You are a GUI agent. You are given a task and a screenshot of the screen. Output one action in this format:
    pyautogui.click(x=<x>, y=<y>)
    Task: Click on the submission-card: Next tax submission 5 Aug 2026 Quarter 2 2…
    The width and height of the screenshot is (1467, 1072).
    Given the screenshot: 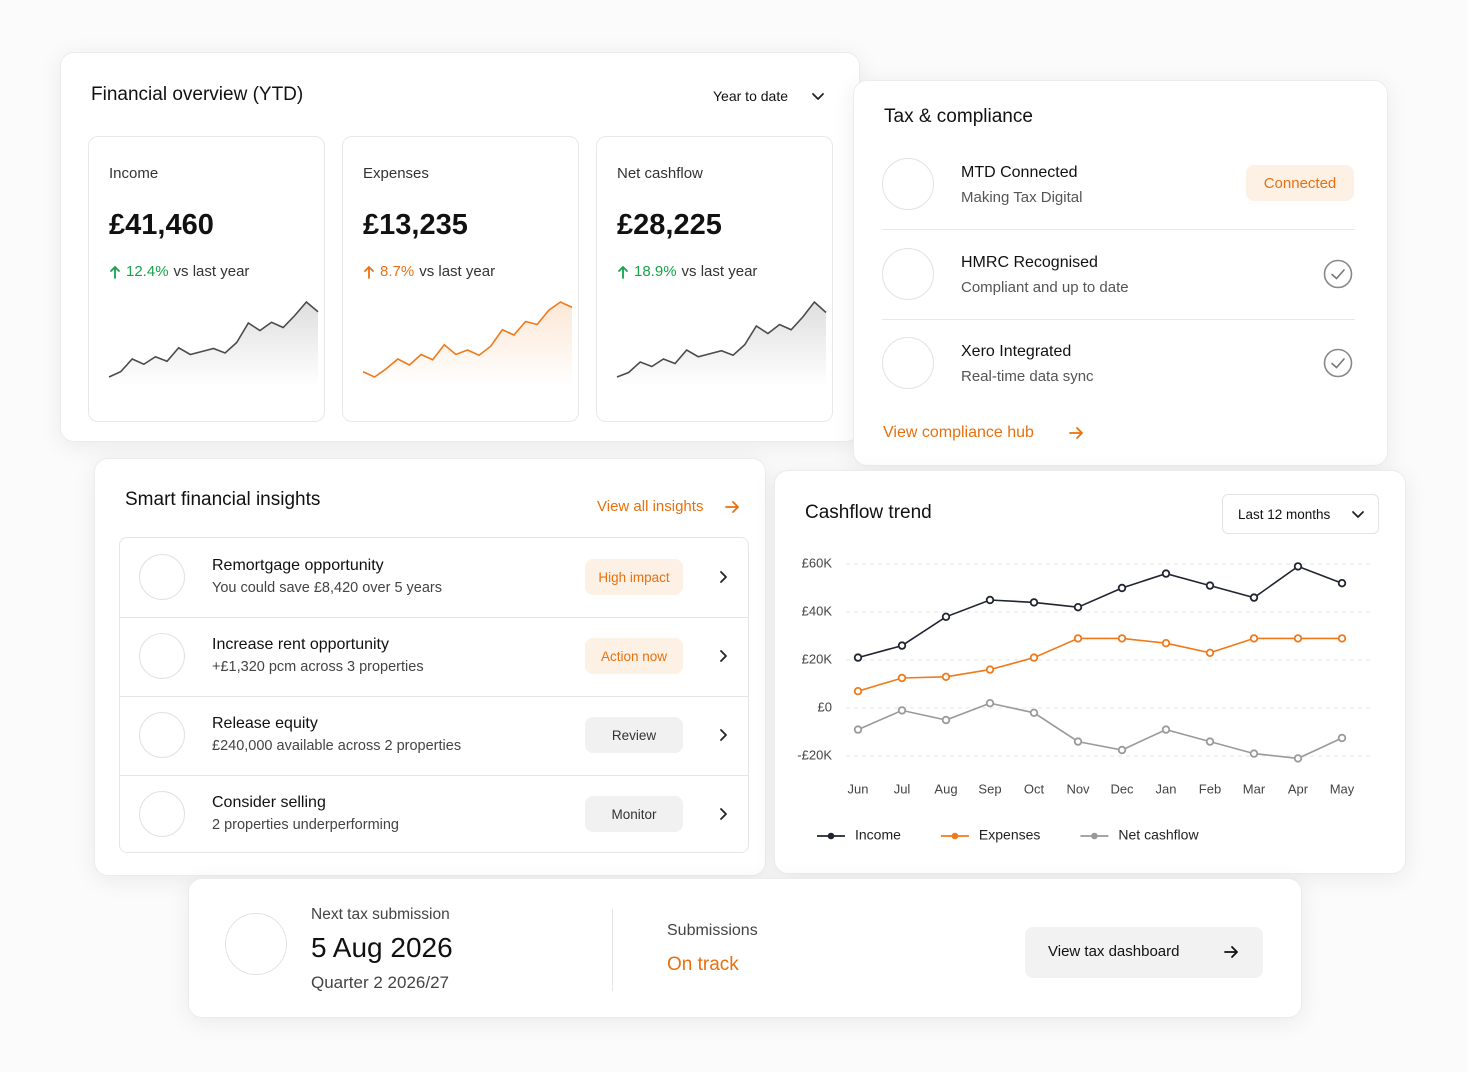 What is the action you would take?
    pyautogui.click(x=745, y=948)
    